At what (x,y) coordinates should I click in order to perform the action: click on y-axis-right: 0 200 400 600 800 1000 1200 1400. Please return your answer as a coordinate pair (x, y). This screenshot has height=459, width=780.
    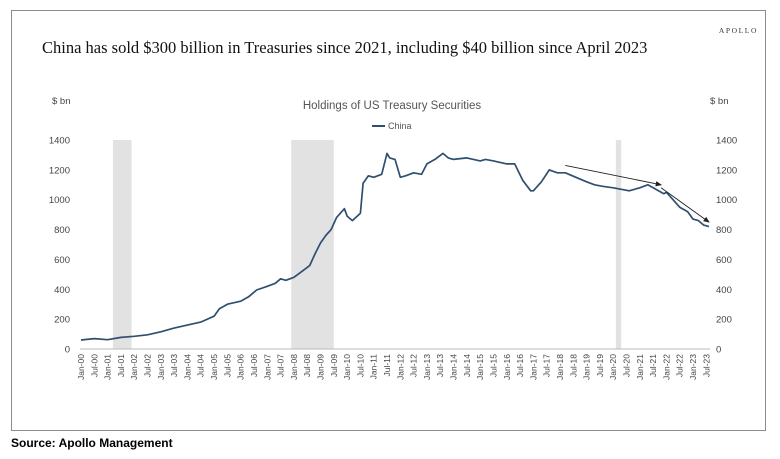
    Looking at the image, I should click on (726, 246).